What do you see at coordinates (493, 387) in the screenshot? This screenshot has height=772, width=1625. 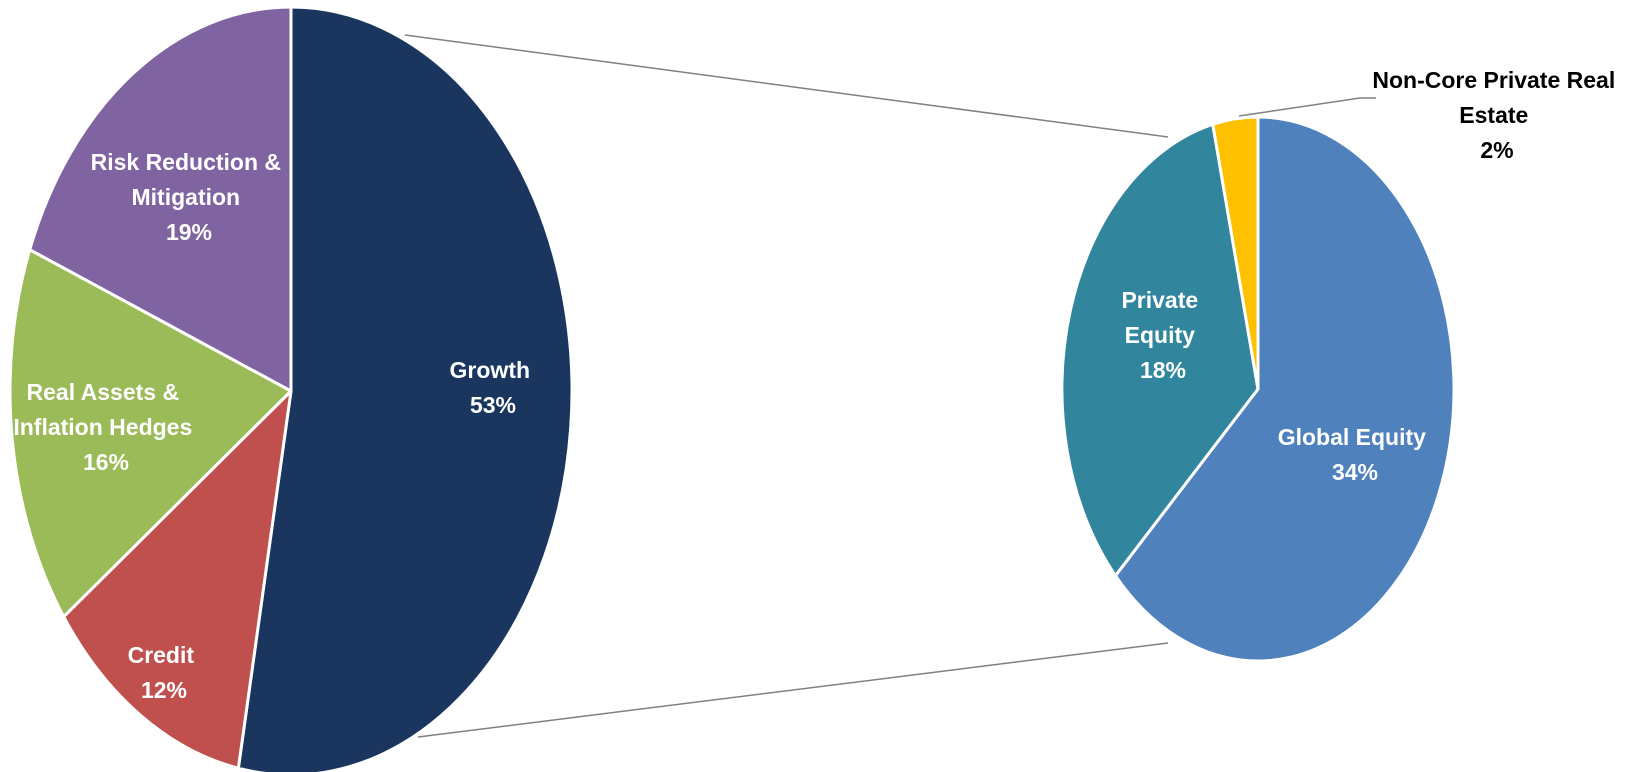 I see `label-growth: Growth 53%` at bounding box center [493, 387].